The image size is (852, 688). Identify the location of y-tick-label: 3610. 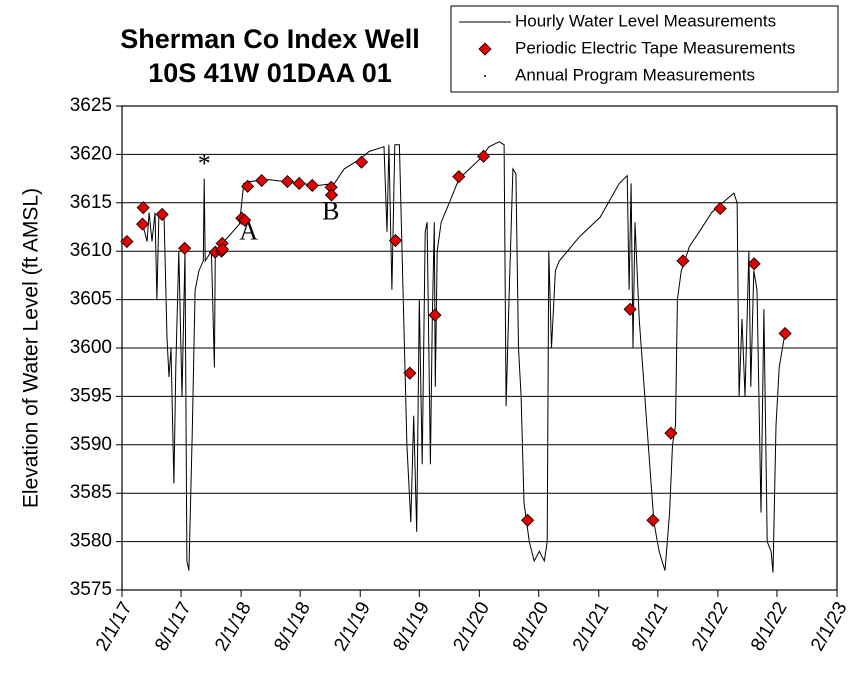
(91, 250).